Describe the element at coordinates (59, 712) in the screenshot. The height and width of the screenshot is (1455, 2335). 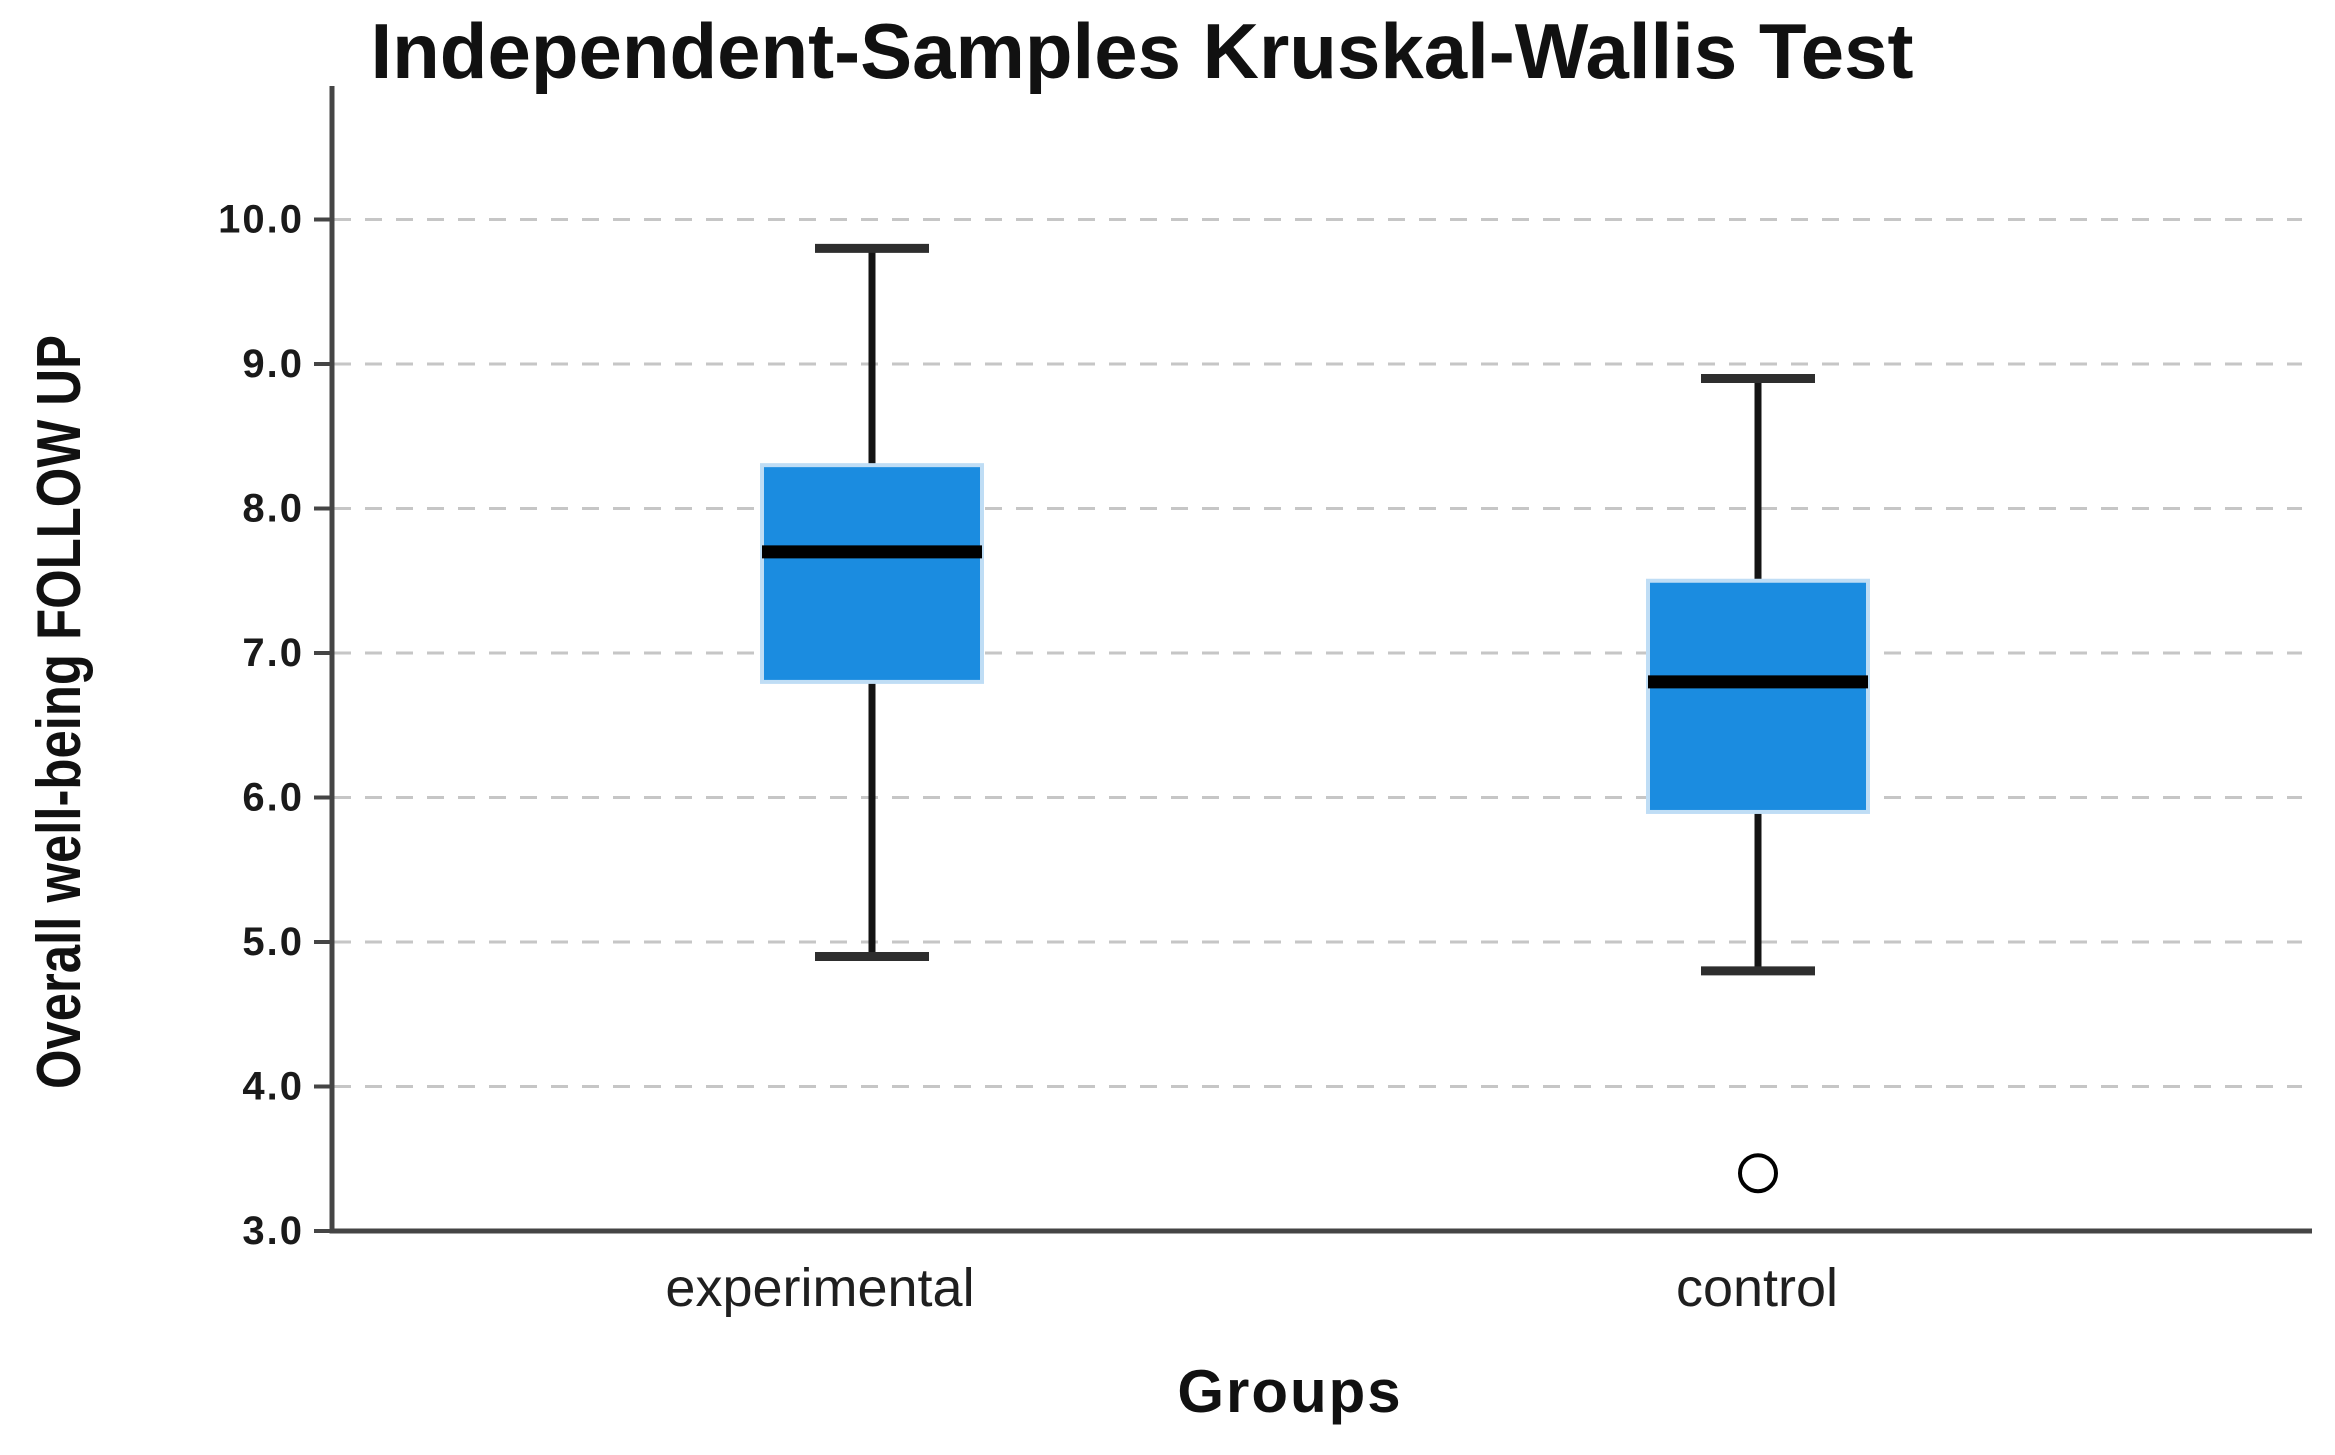
I see `y-axis-title: Overall well-being FOLLOW UP` at that location.